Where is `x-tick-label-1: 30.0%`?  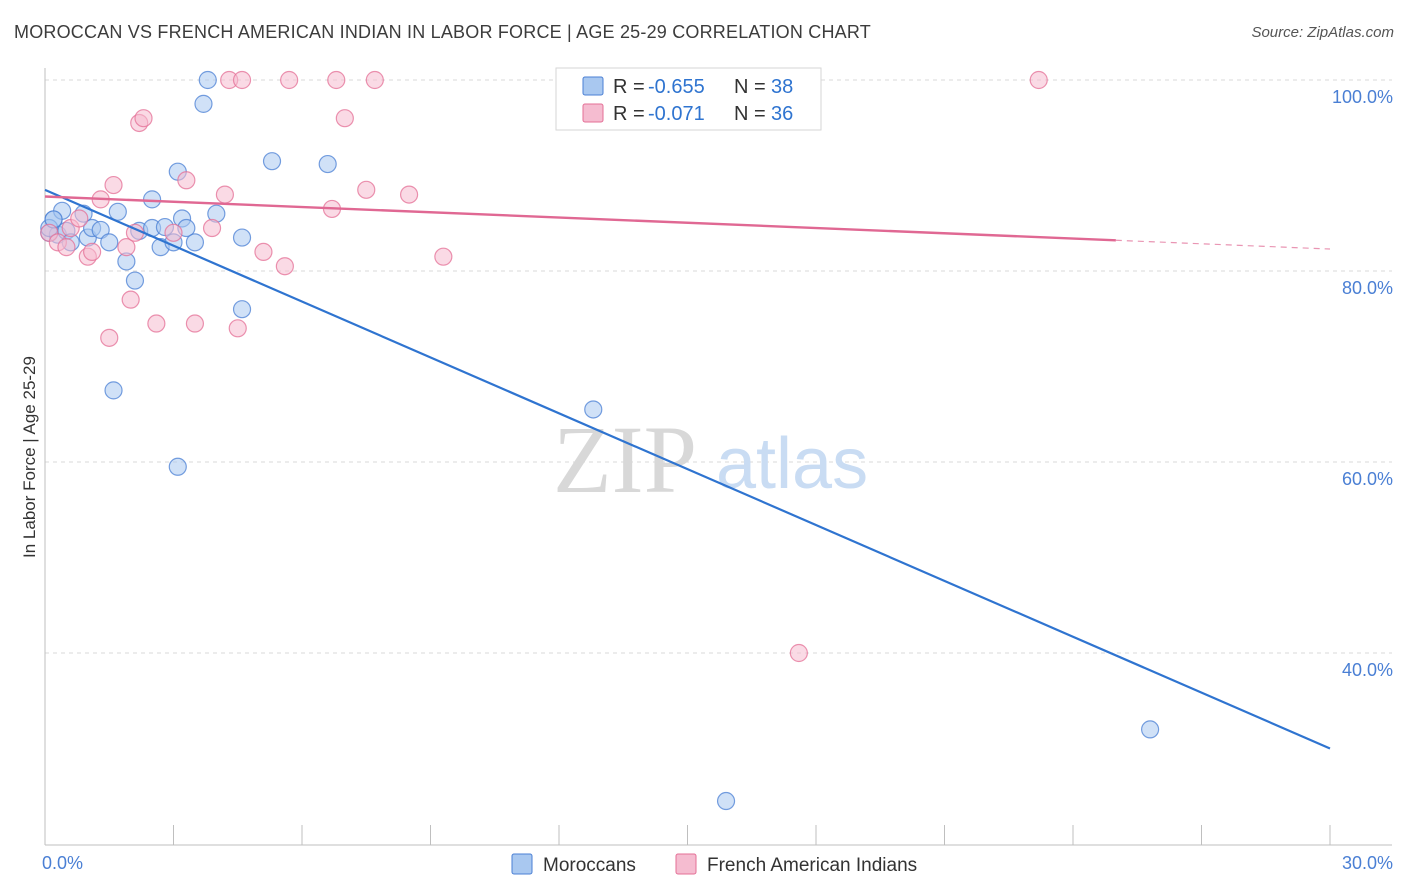
x-tick-label-1: 30.0% is located at coordinates (1367, 863).